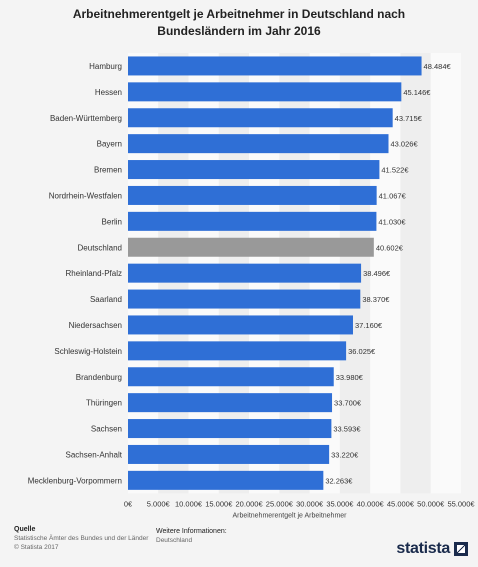 The height and width of the screenshot is (567, 478). What do you see at coordinates (189, 503) in the screenshot?
I see `x-tick-label: 10.000€` at bounding box center [189, 503].